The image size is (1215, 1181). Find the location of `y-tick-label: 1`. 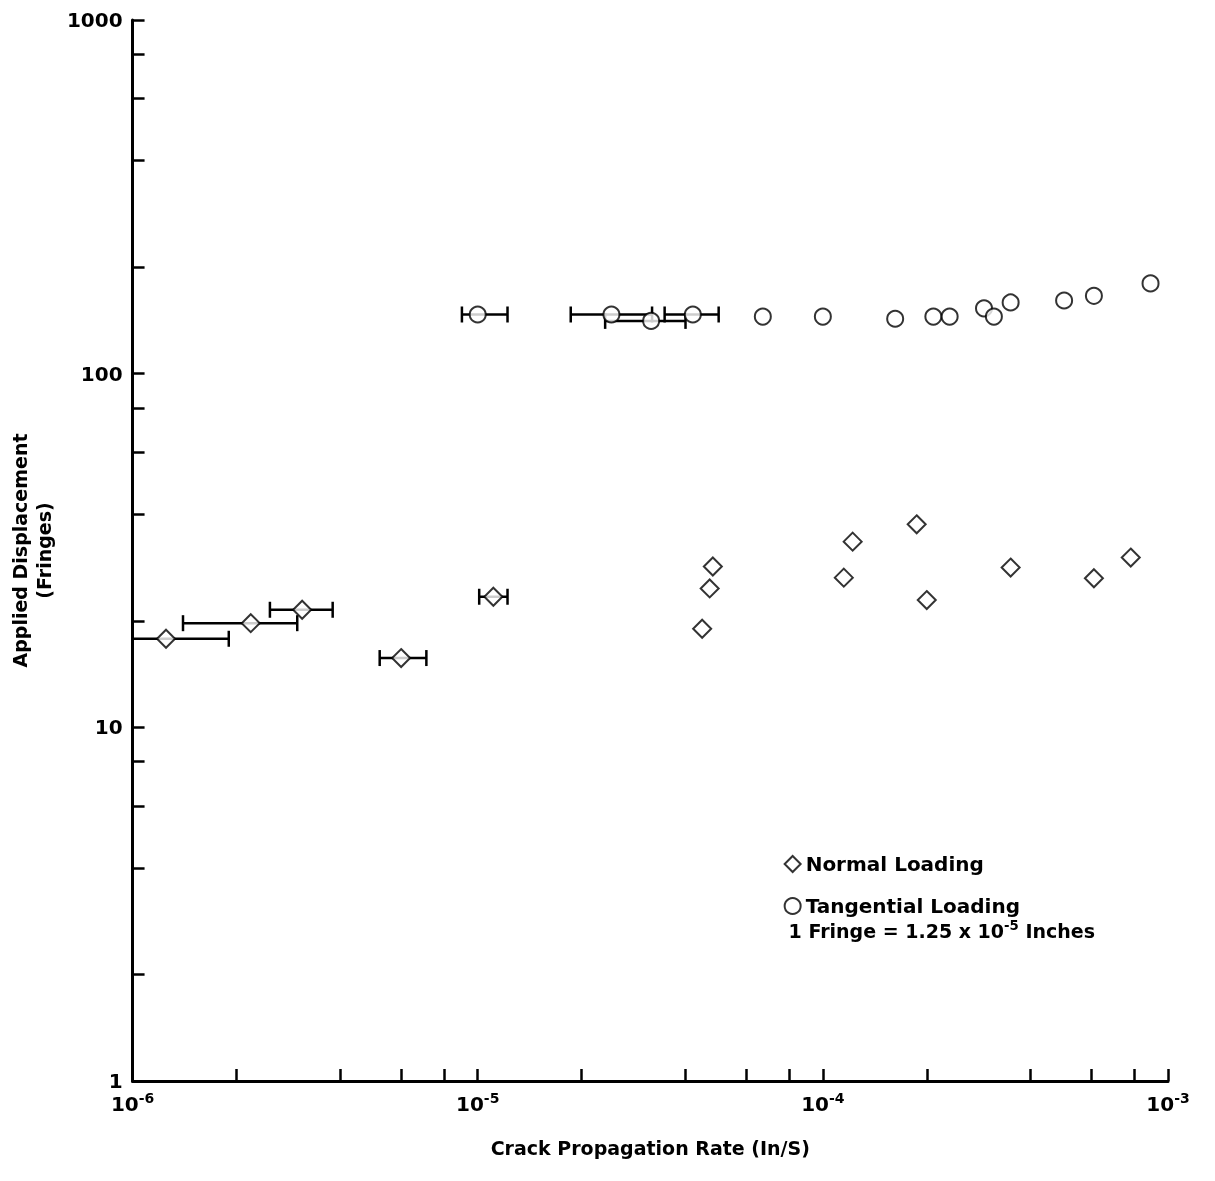

y-tick-label: 1 is located at coordinates (115, 1081).